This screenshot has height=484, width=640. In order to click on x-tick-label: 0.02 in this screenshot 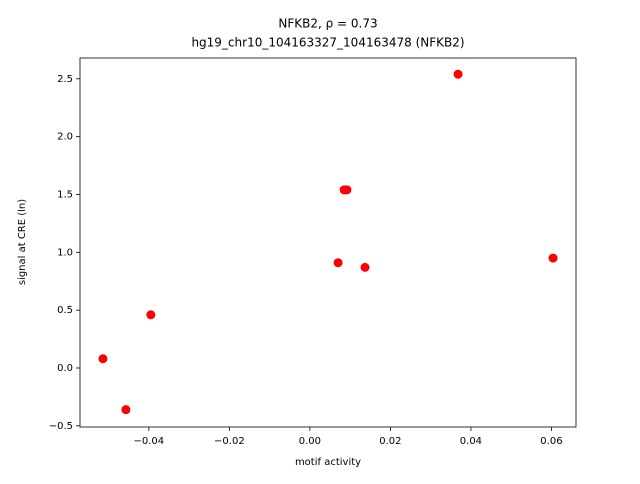, I will do `click(390, 441)`.